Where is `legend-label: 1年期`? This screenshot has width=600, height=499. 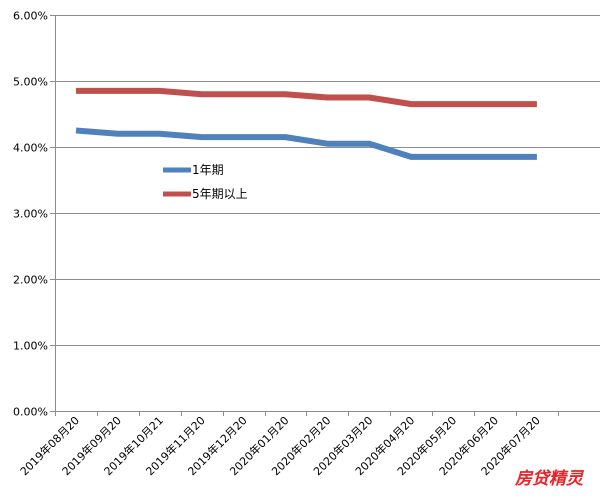 legend-label: 1年期 is located at coordinates (208, 170).